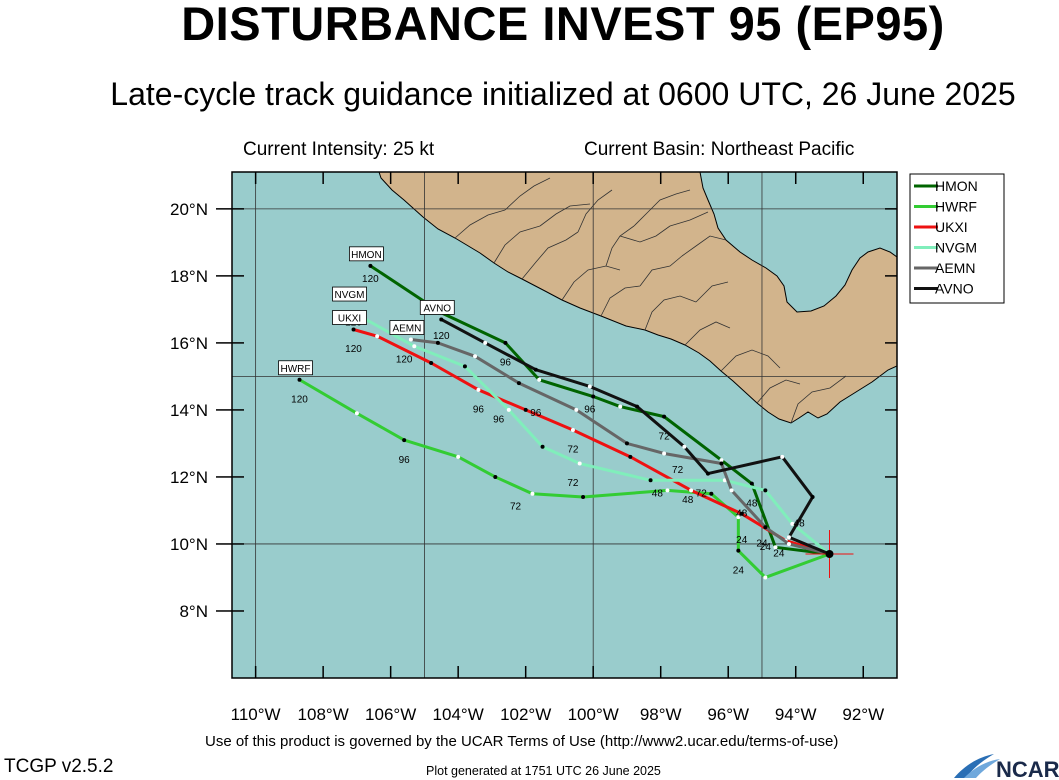 This screenshot has height=780, width=1059. What do you see at coordinates (458, 714) in the screenshot?
I see `x-tick-label: 104°W` at bounding box center [458, 714].